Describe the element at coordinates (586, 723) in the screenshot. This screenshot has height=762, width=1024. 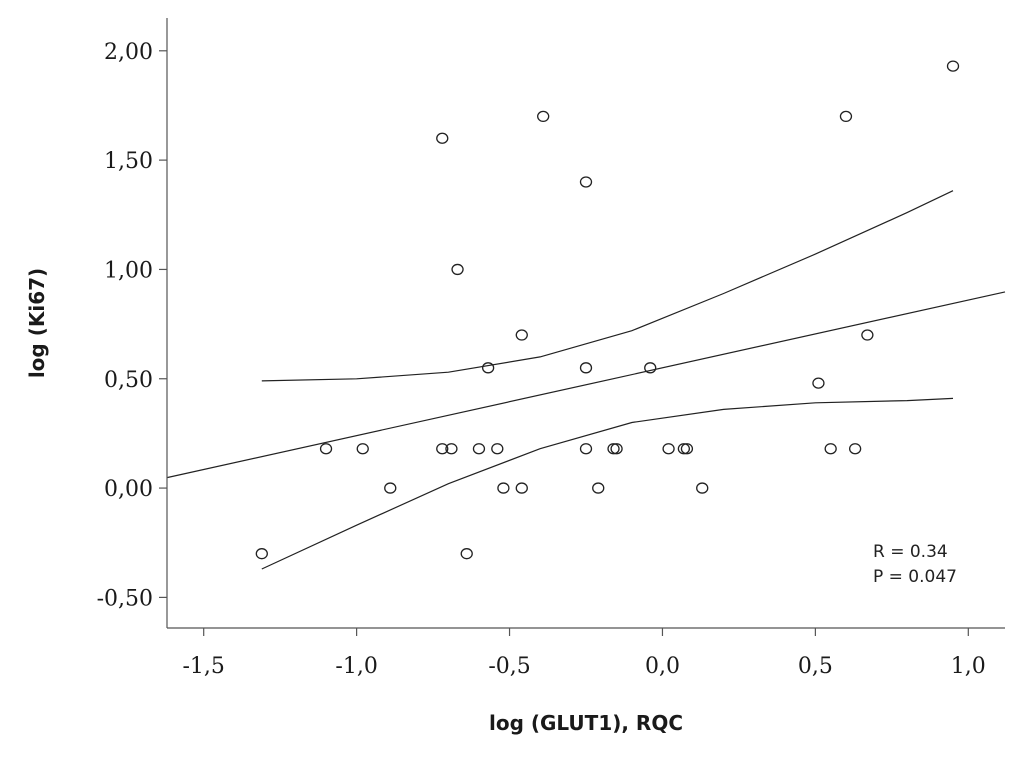
I see `x-axis-title: log (GLUT1), RQC` at that location.